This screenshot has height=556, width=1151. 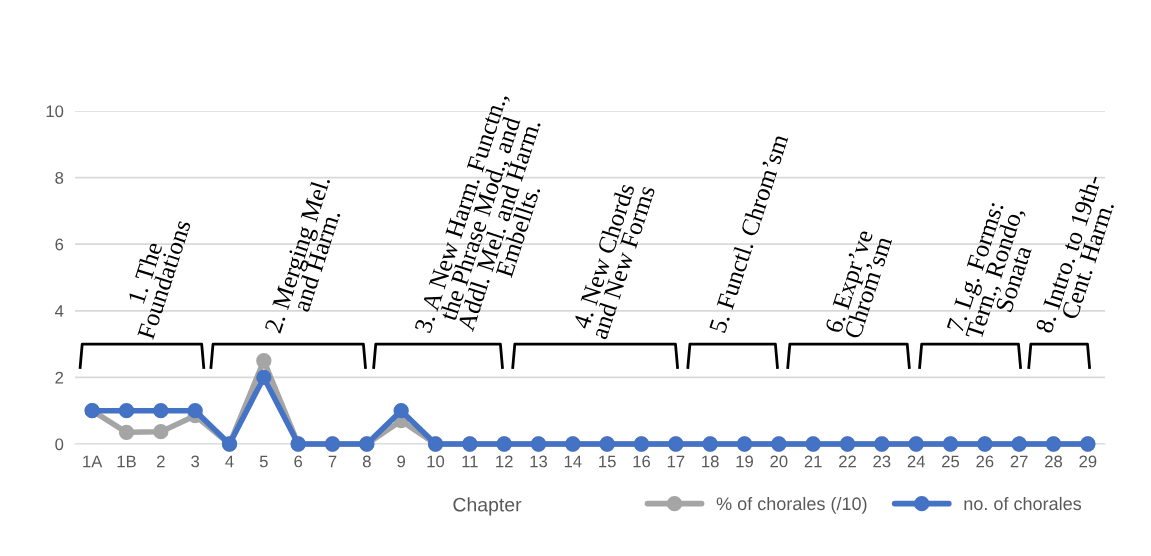 I want to click on x-tick-label: 19, so click(x=744, y=461).